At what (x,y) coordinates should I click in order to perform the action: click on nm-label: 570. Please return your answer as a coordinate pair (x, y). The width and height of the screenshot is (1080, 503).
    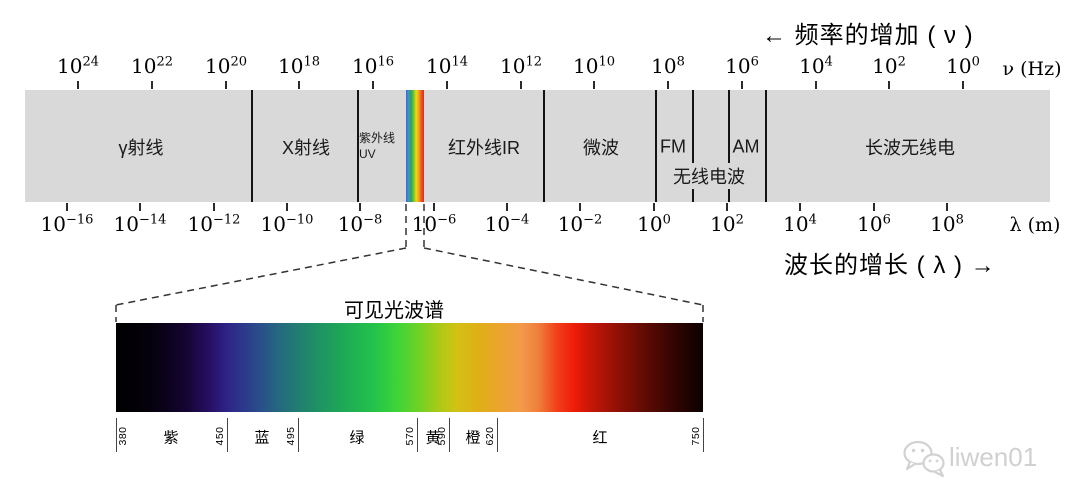
    Looking at the image, I should click on (410, 436).